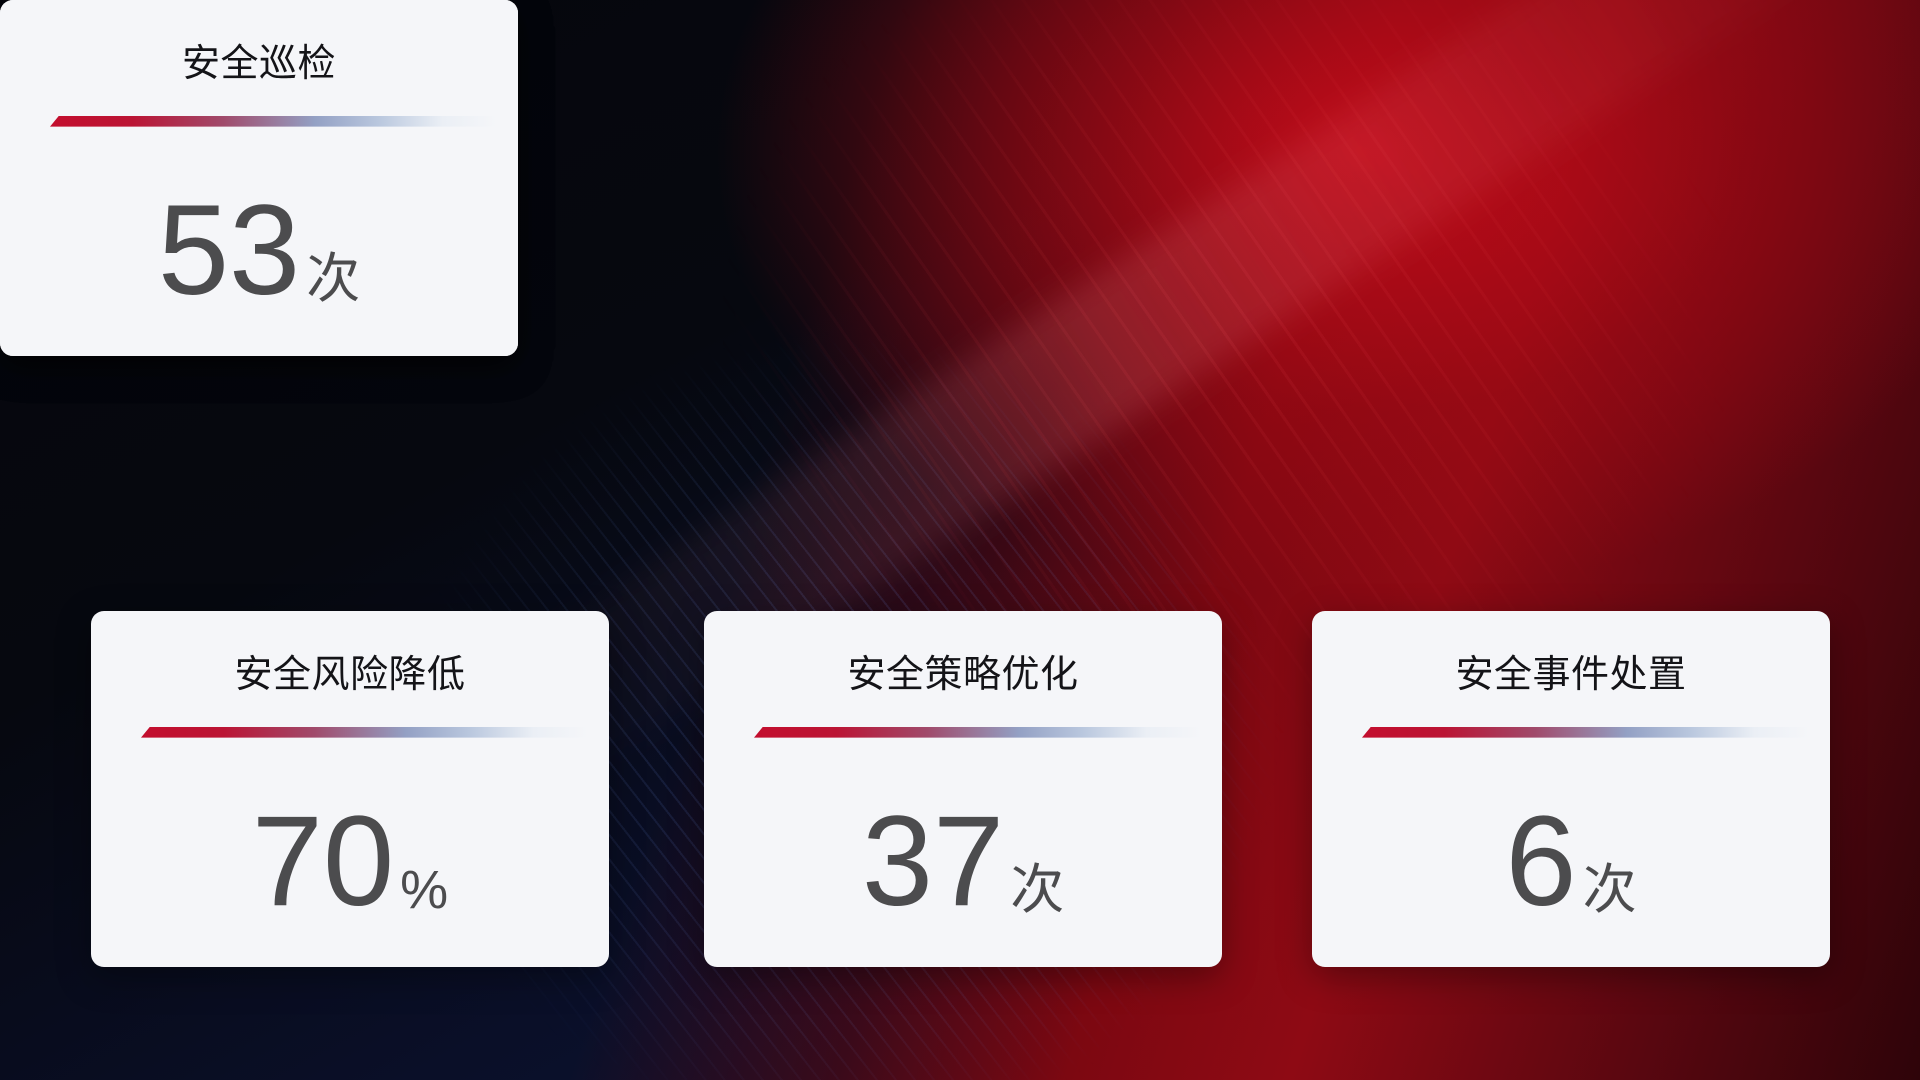 The width and height of the screenshot is (1920, 1080). I want to click on stat-value-unit: %, so click(424, 889).